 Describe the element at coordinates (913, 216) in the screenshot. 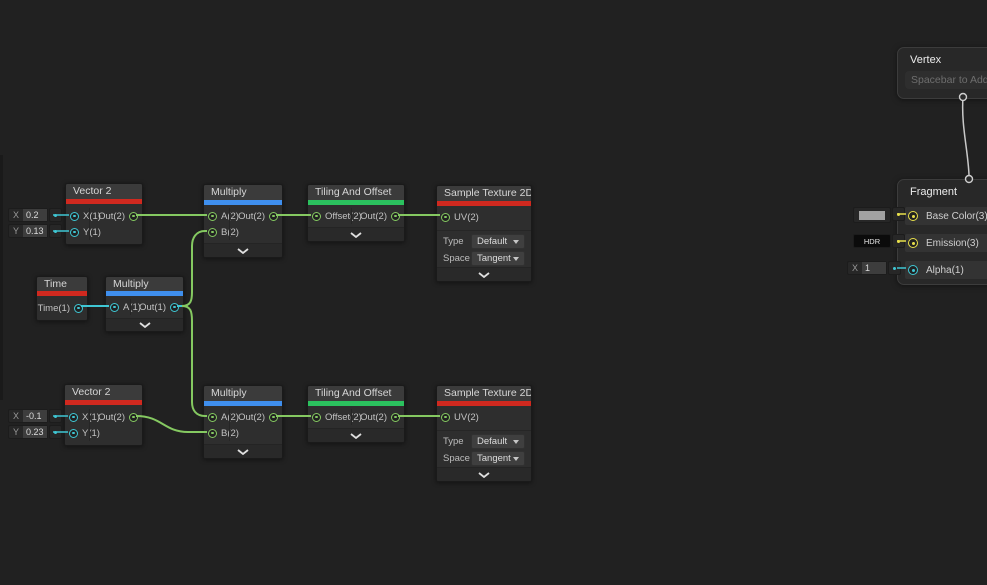

I see `input-port-base-color` at that location.